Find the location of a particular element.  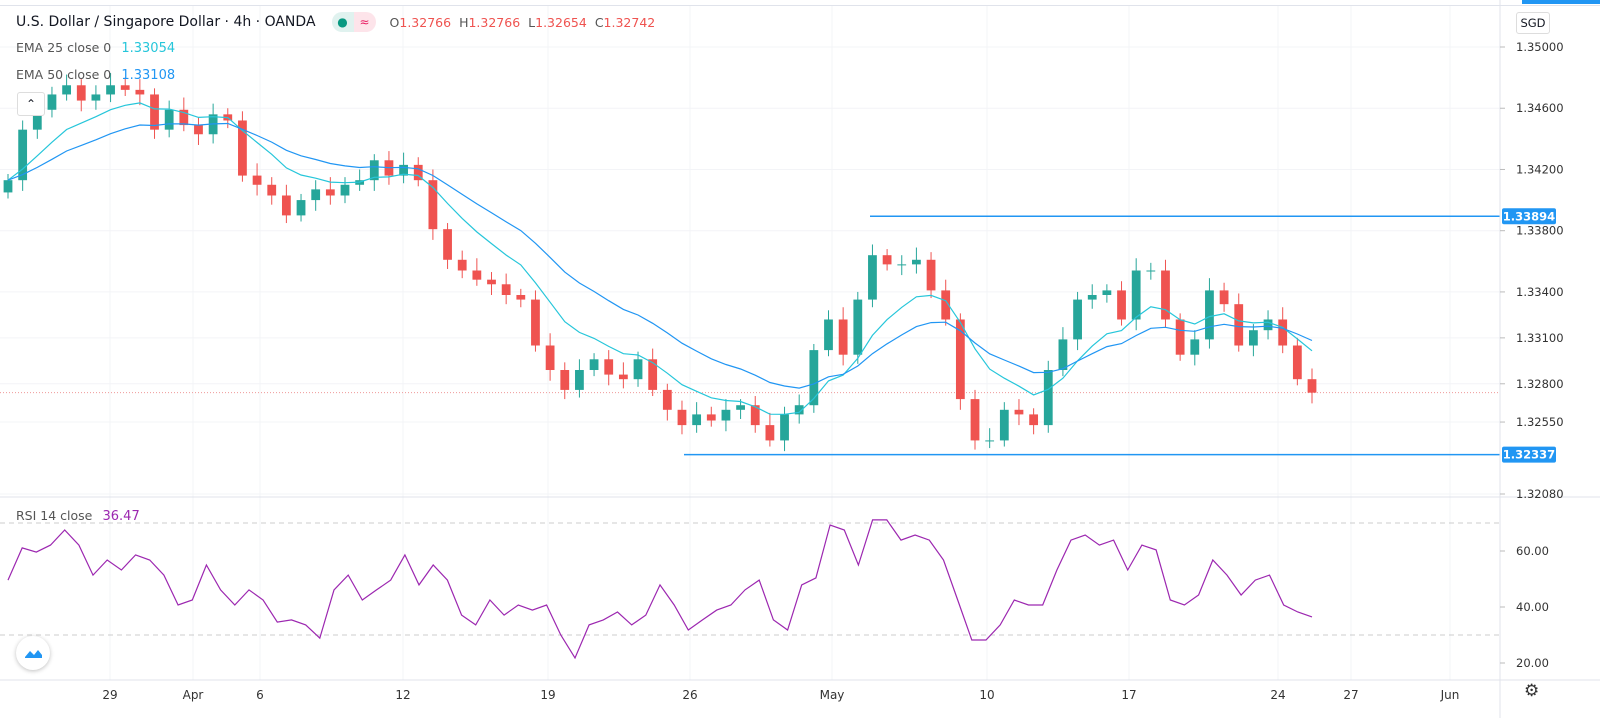

level-price-label: 1.33894 is located at coordinates (1529, 216).